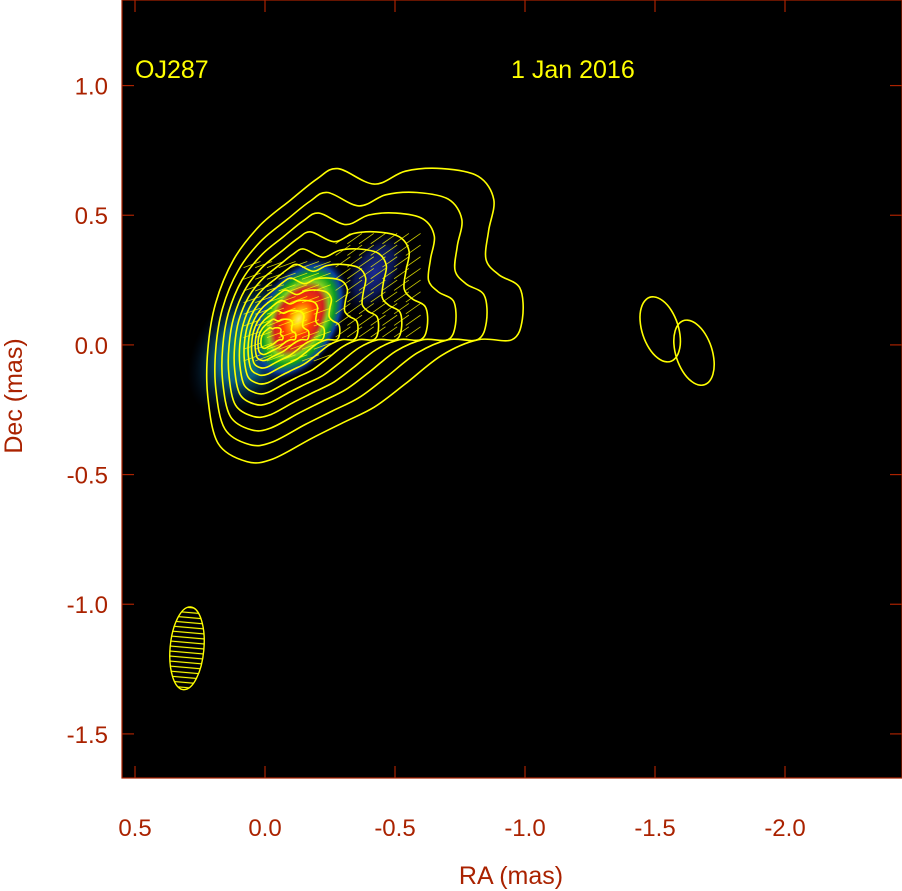 Image resolution: width=902 pixels, height=891 pixels. Describe the element at coordinates (573, 70) in the screenshot. I see `observation-date-label: 1 Jan 2016` at that location.